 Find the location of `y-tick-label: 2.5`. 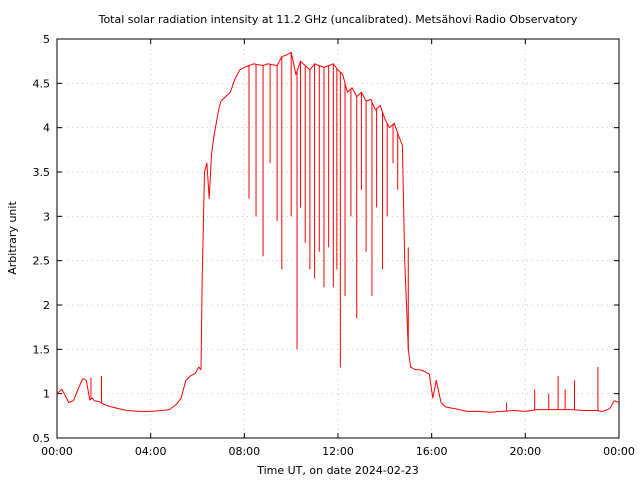

y-tick-label: 2.5 is located at coordinates (42, 261).